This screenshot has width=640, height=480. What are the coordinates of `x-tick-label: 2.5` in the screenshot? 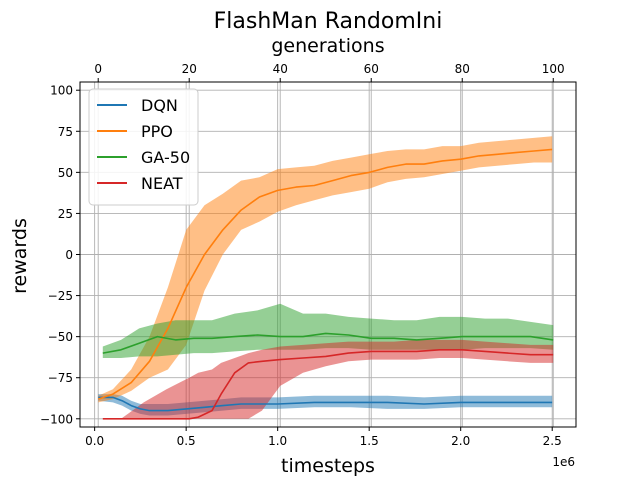 It's located at (552, 441).